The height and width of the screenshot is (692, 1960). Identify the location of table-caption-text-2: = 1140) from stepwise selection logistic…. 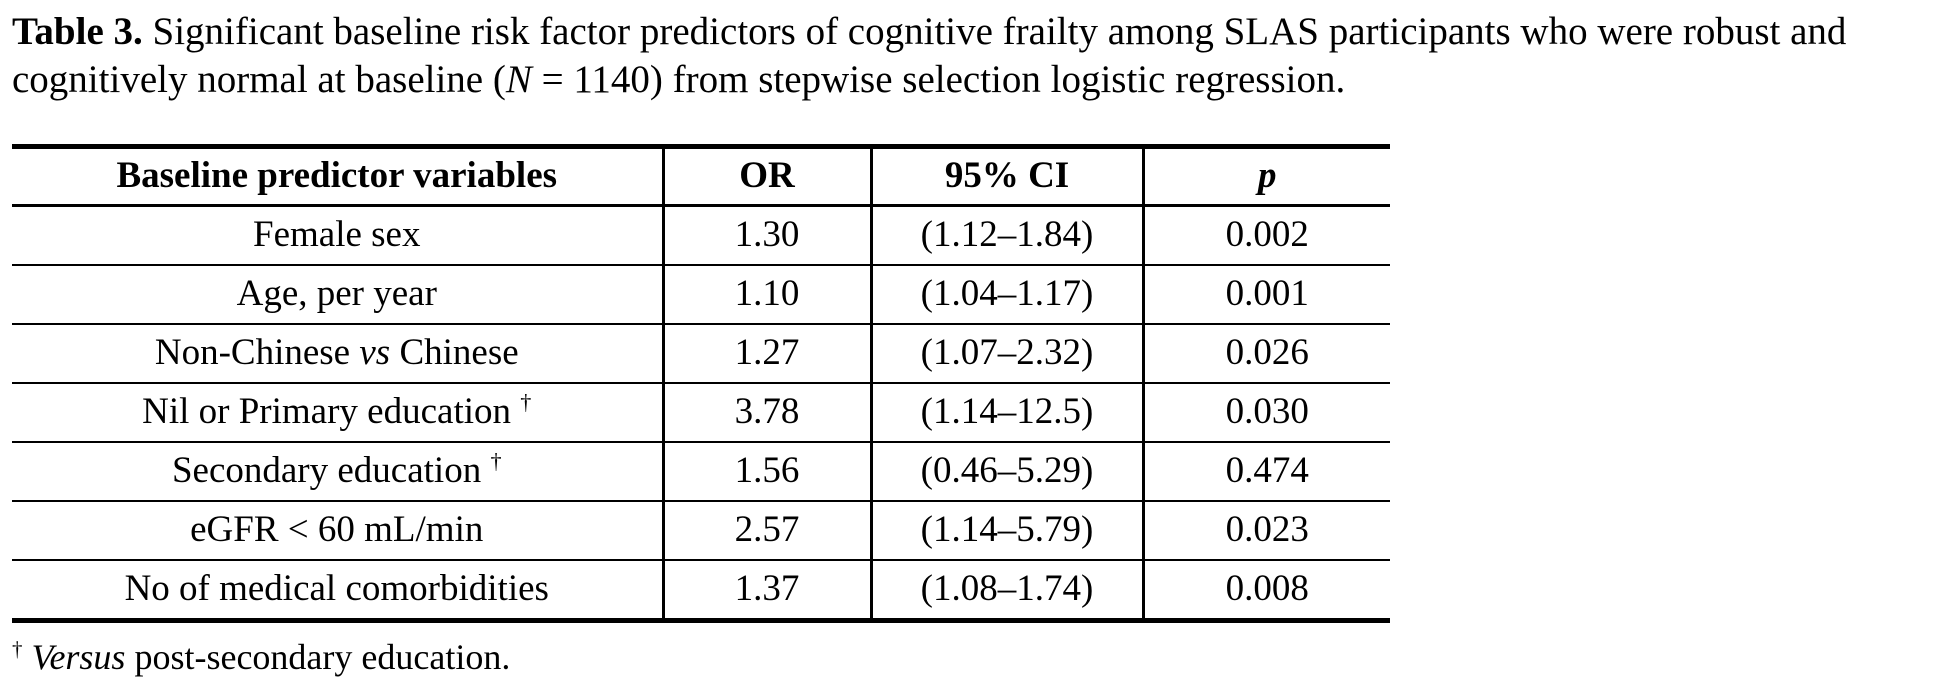
(938, 79).